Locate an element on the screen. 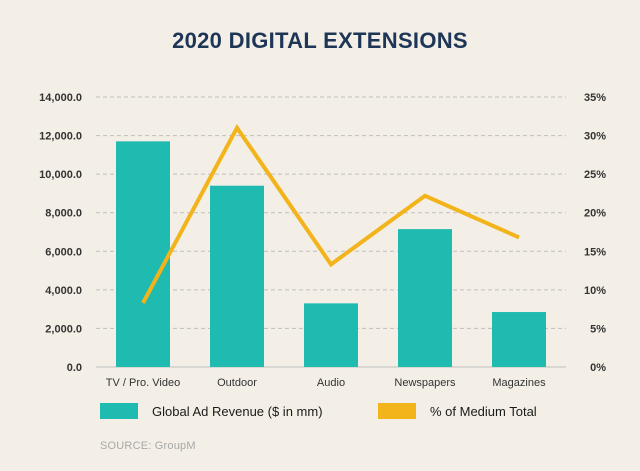 The height and width of the screenshot is (471, 640). legend-item-percent: % of Medium Total is located at coordinates (457, 411).